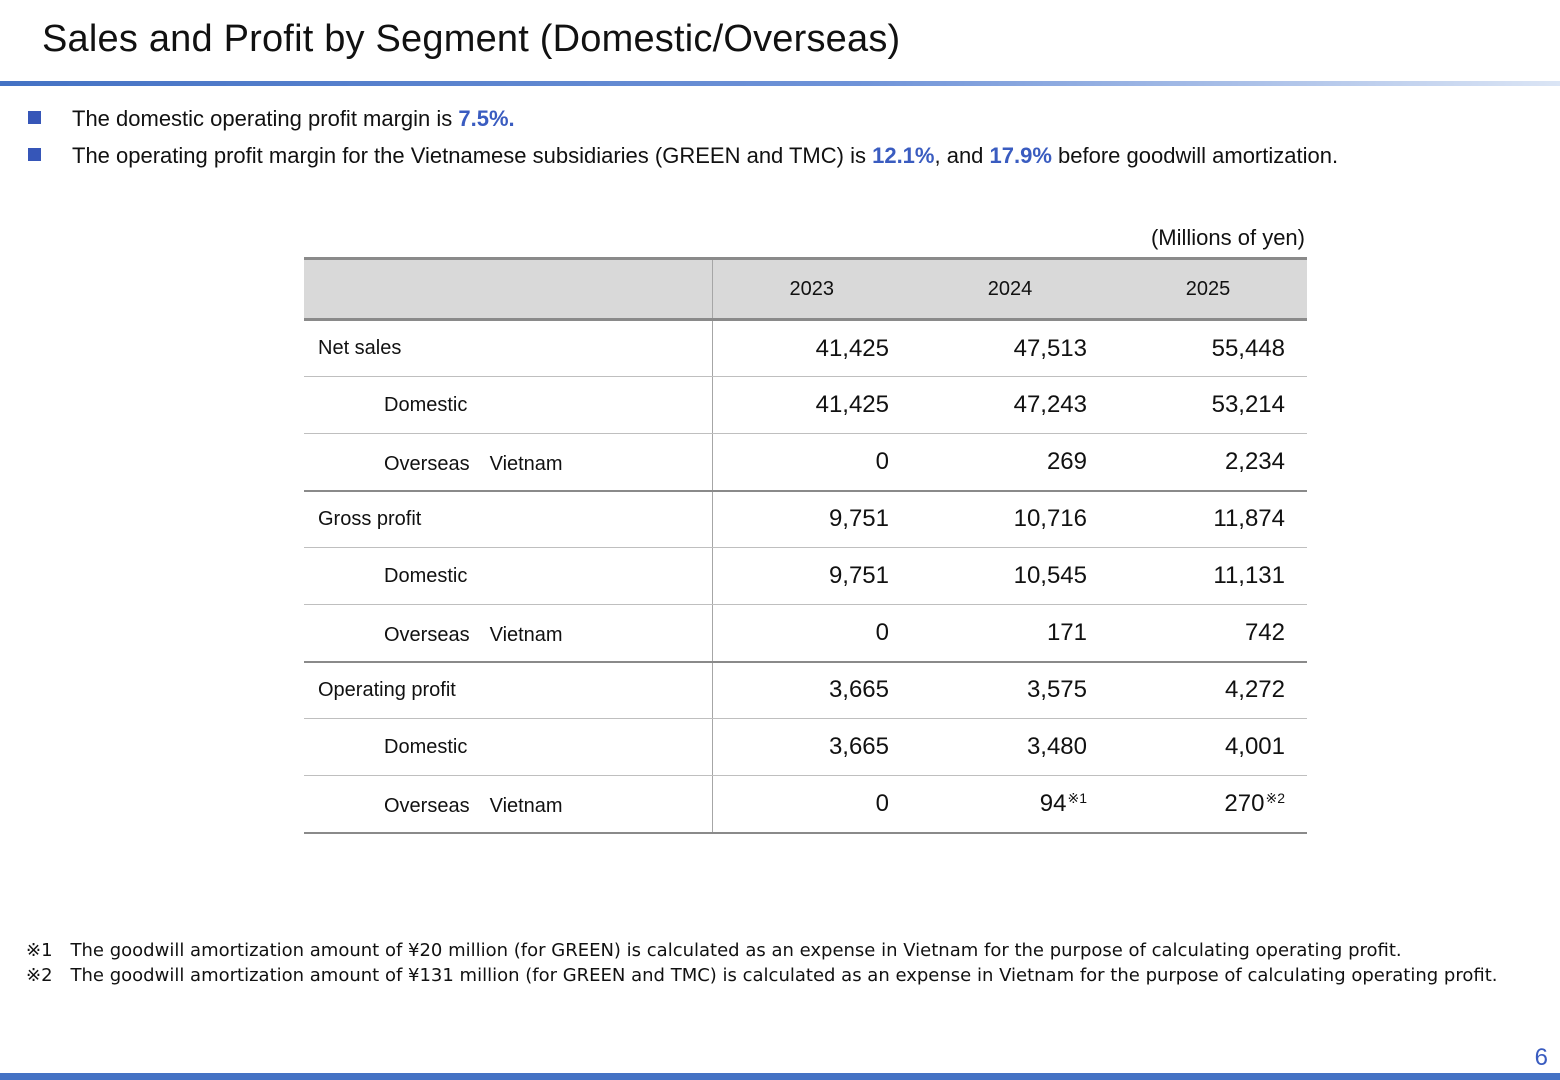 The width and height of the screenshot is (1560, 1080). Describe the element at coordinates (1244, 803) in the screenshot. I see `cell-value: 270` at that location.